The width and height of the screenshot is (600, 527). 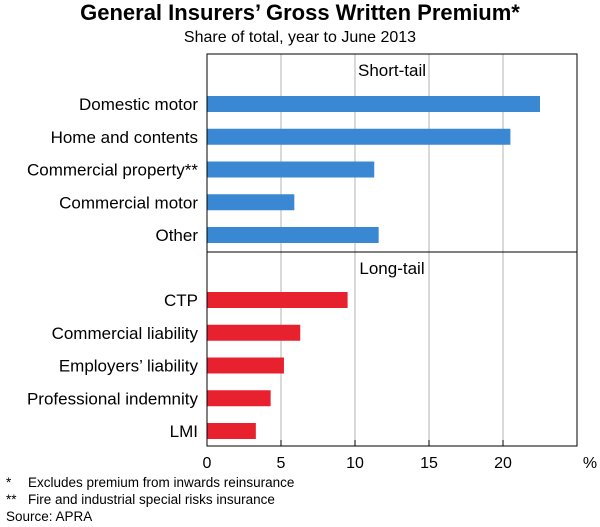 What do you see at coordinates (113, 398) in the screenshot?
I see `category-label: Professional indemnity` at bounding box center [113, 398].